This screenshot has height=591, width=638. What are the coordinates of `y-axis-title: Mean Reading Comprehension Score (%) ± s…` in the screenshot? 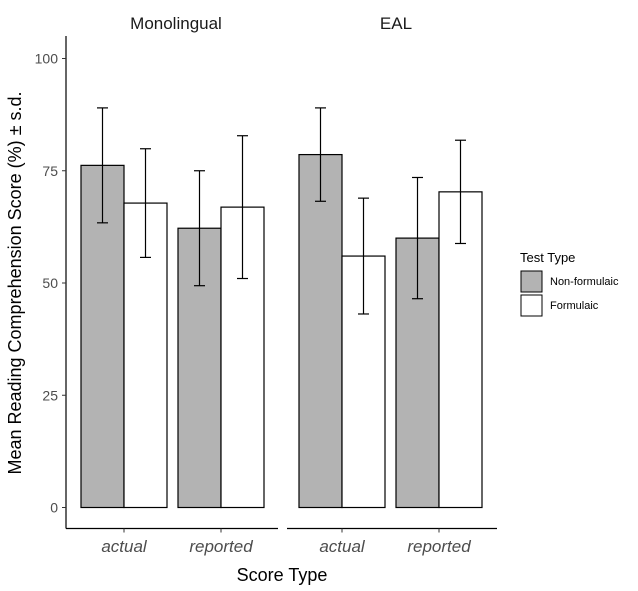 It's located at (15, 282).